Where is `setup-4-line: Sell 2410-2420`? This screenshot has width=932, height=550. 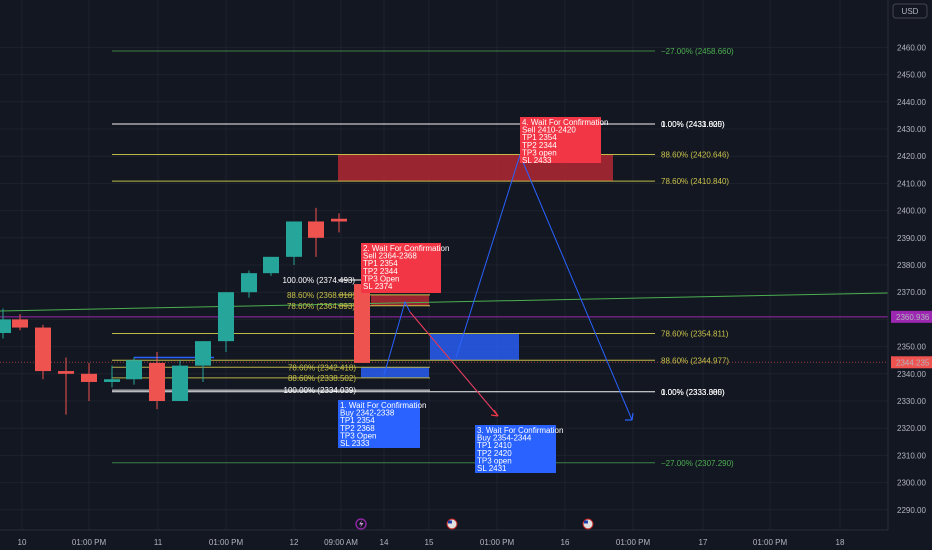 setup-4-line: Sell 2410-2420 is located at coordinates (549, 130).